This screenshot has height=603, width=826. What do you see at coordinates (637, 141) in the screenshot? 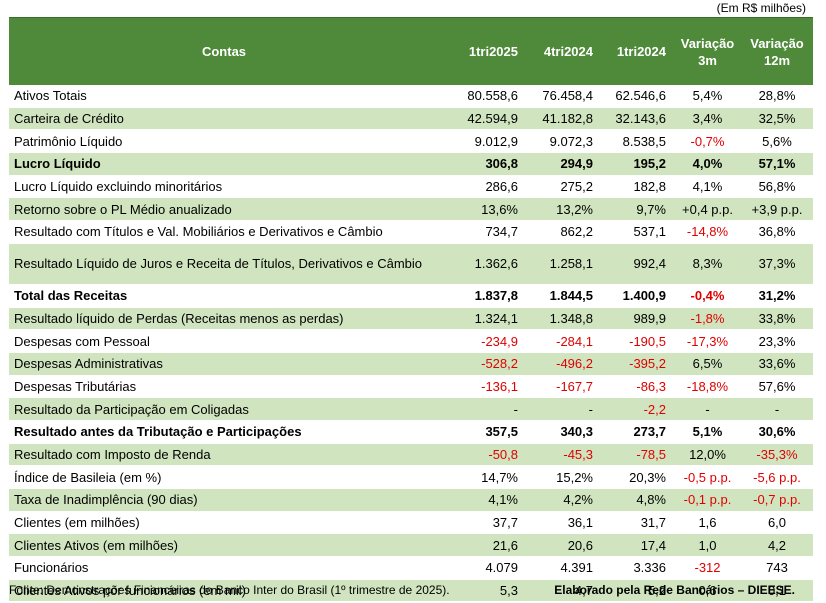
I see `cell-1tri2024: 8.538,5` at bounding box center [637, 141].